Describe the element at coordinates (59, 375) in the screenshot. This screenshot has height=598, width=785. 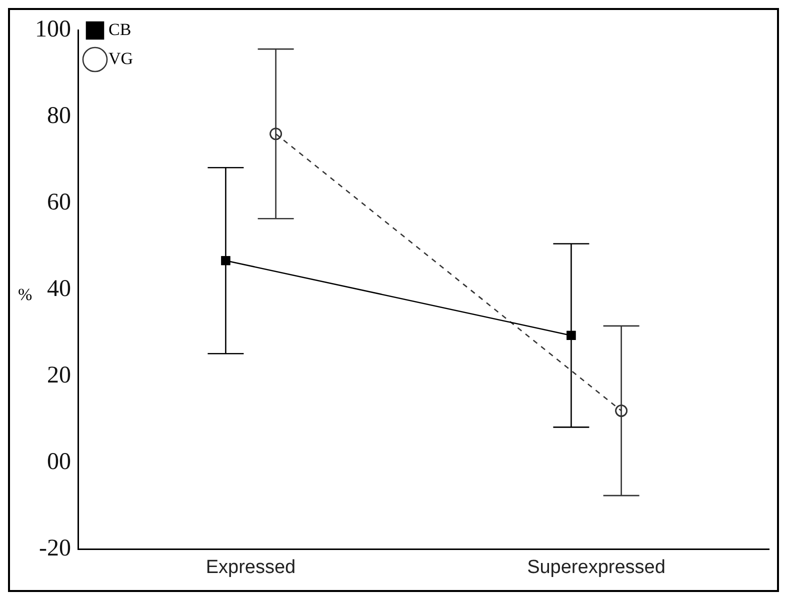
I see `y-tick-label: 20` at that location.